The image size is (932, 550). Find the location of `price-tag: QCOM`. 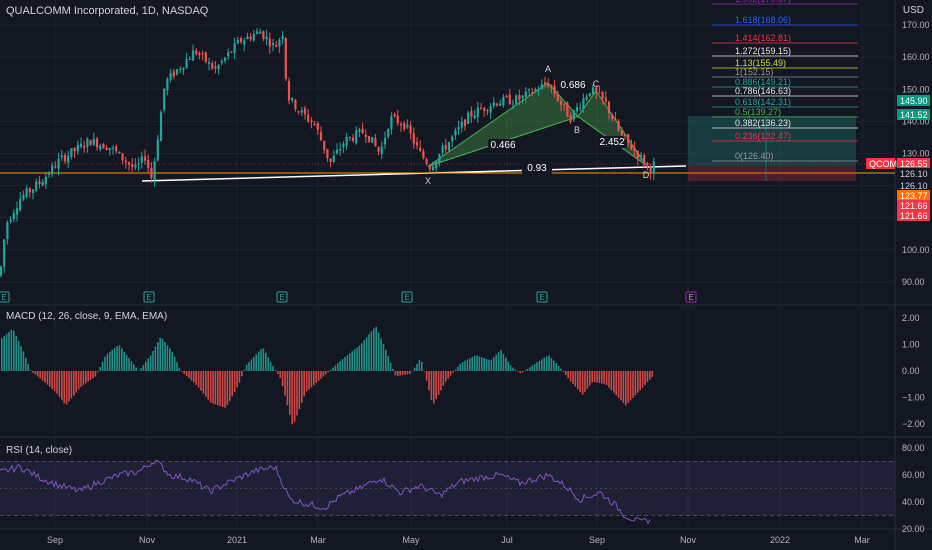

price-tag: QCOM is located at coordinates (881, 163).